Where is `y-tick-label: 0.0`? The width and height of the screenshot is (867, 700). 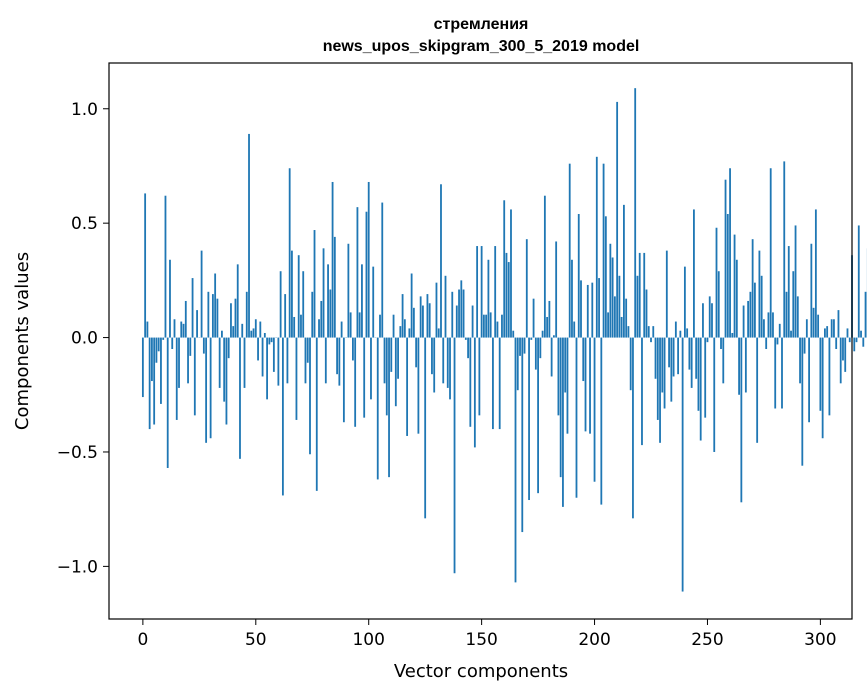
y-tick-label: 0.0 is located at coordinates (84, 339).